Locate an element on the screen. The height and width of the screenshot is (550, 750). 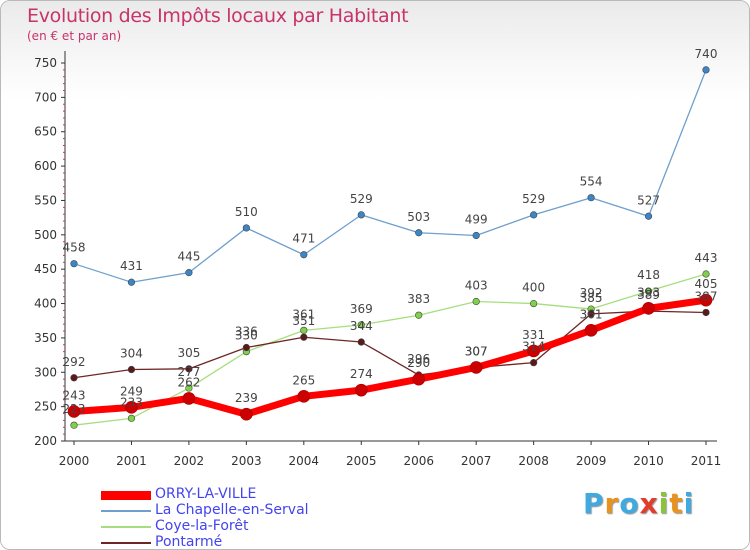
data-label: 351 is located at coordinates (303, 321).